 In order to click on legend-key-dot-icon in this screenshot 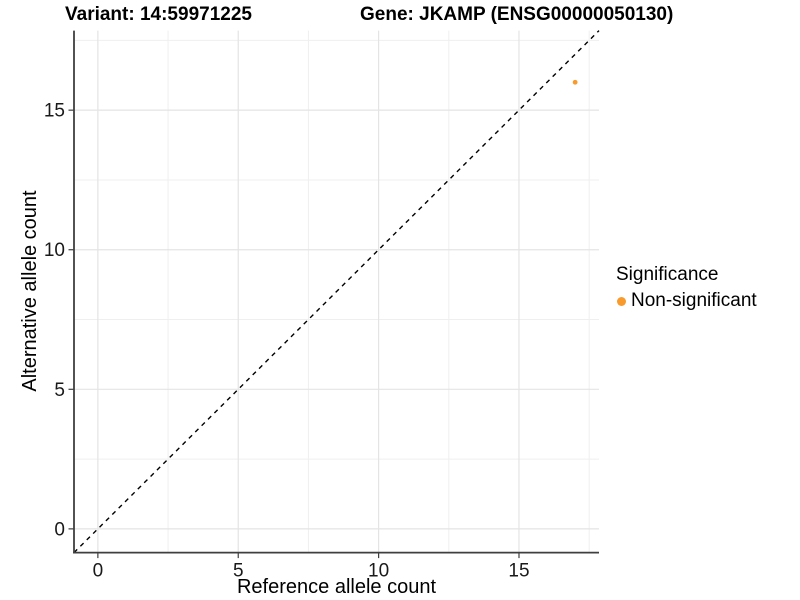, I will do `click(621, 301)`.